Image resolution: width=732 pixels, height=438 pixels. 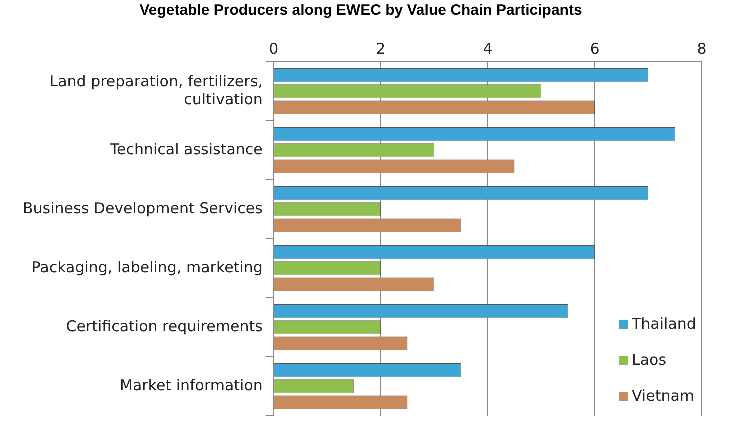 What do you see at coordinates (361, 11) in the screenshot?
I see `chart-title: Vegetable Producers along EWEC by Value Chain Participants` at bounding box center [361, 11].